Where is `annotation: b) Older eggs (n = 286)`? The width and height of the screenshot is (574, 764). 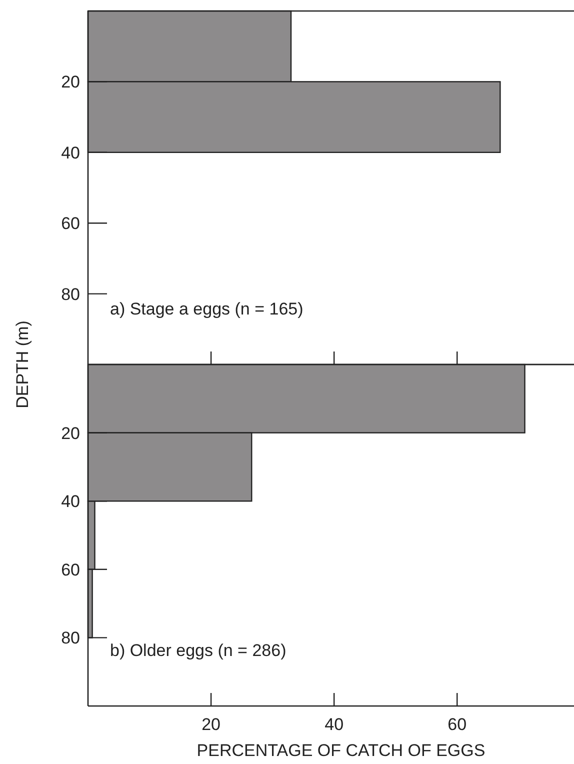
annotation: b) Older eggs (n = 286) is located at coordinates (198, 650).